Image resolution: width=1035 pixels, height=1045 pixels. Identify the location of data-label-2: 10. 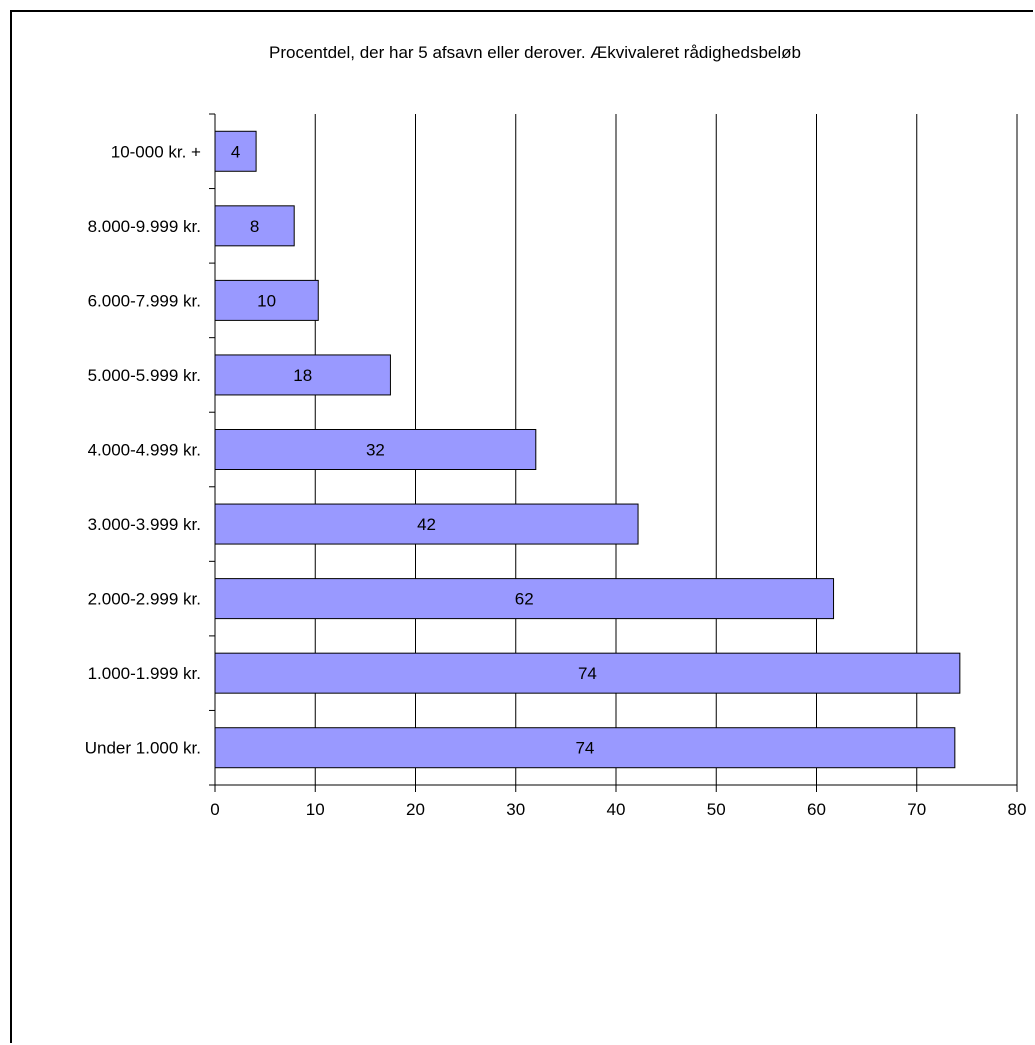
(266, 300).